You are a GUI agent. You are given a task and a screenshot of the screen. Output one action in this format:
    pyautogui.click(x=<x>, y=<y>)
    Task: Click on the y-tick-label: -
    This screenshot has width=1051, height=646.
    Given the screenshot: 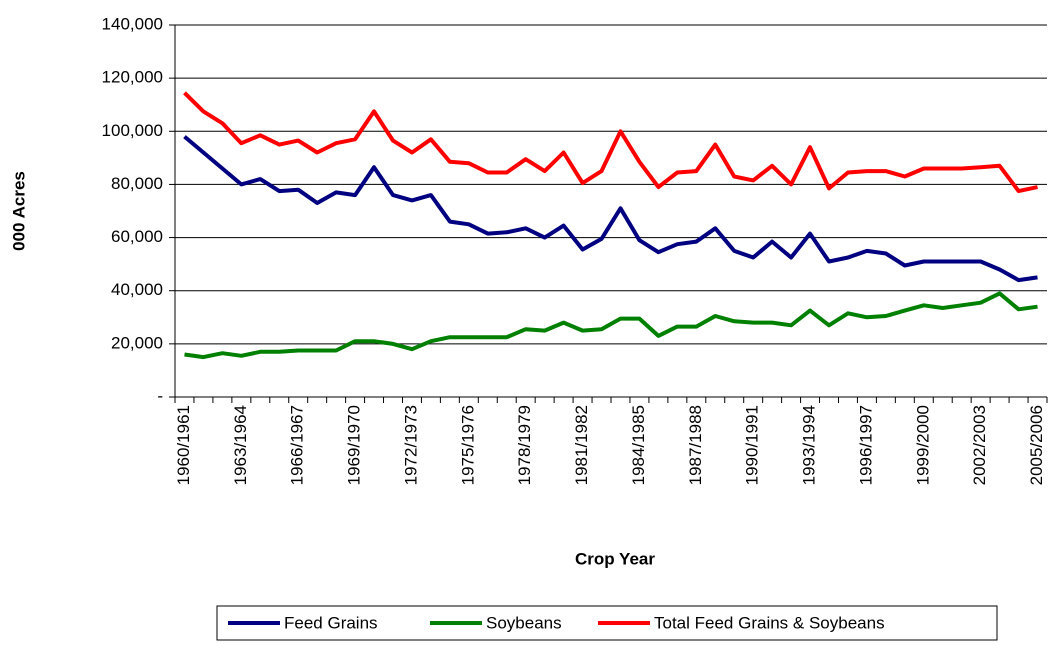 What is the action you would take?
    pyautogui.click(x=160, y=395)
    